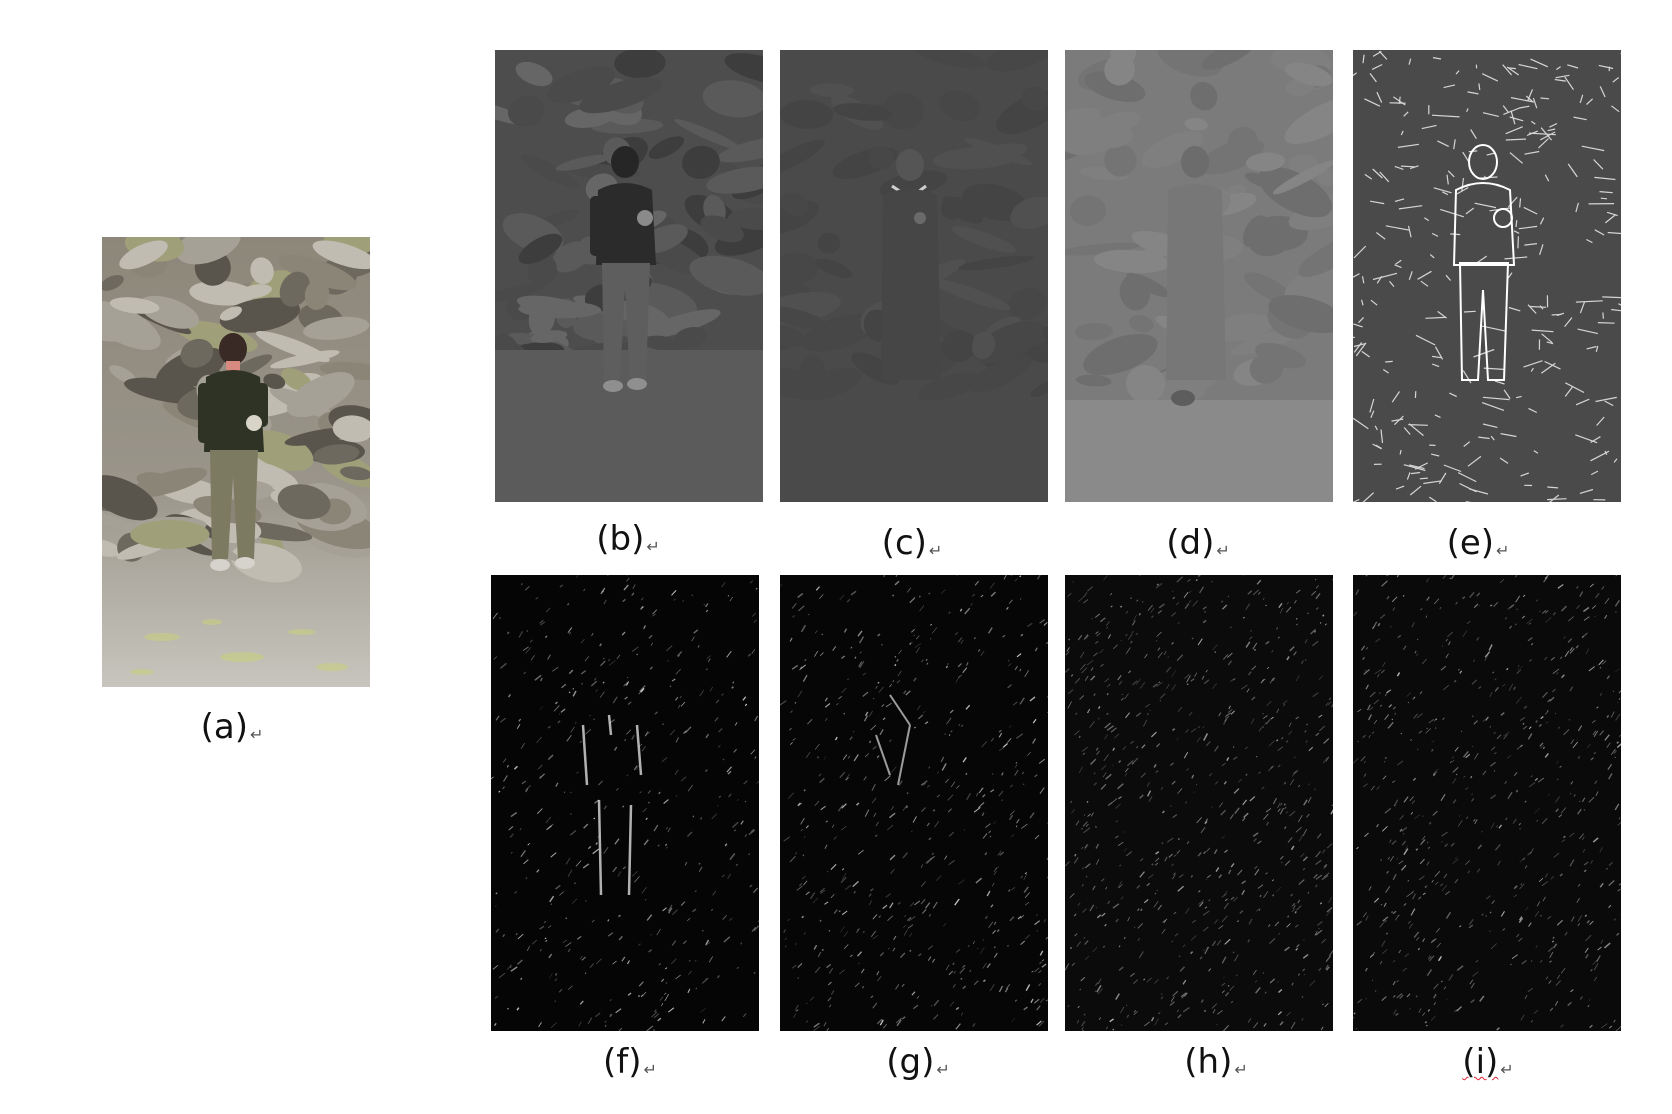  What do you see at coordinates (628, 539) in the screenshot?
I see `caption-b: (b) ↵` at bounding box center [628, 539].